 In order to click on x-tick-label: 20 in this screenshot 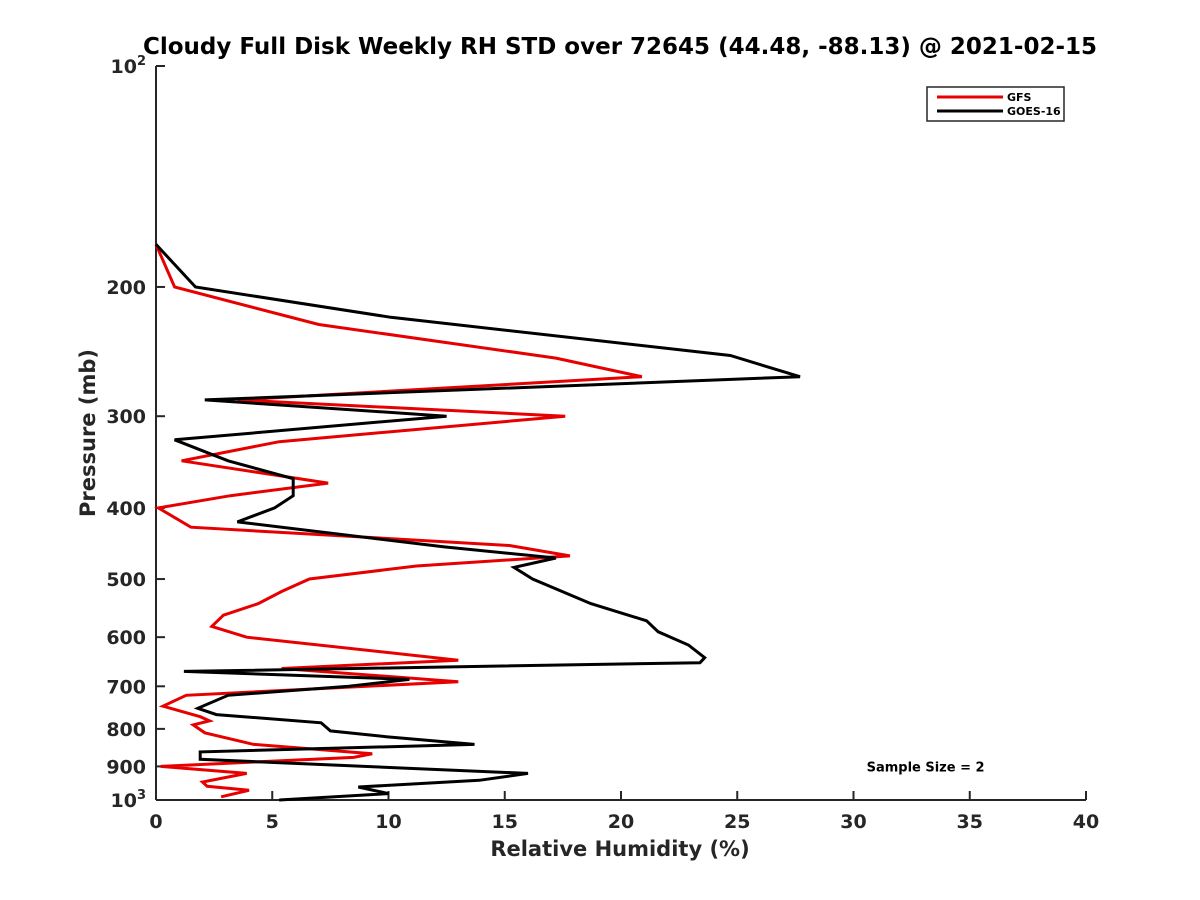, I will do `click(621, 822)`.